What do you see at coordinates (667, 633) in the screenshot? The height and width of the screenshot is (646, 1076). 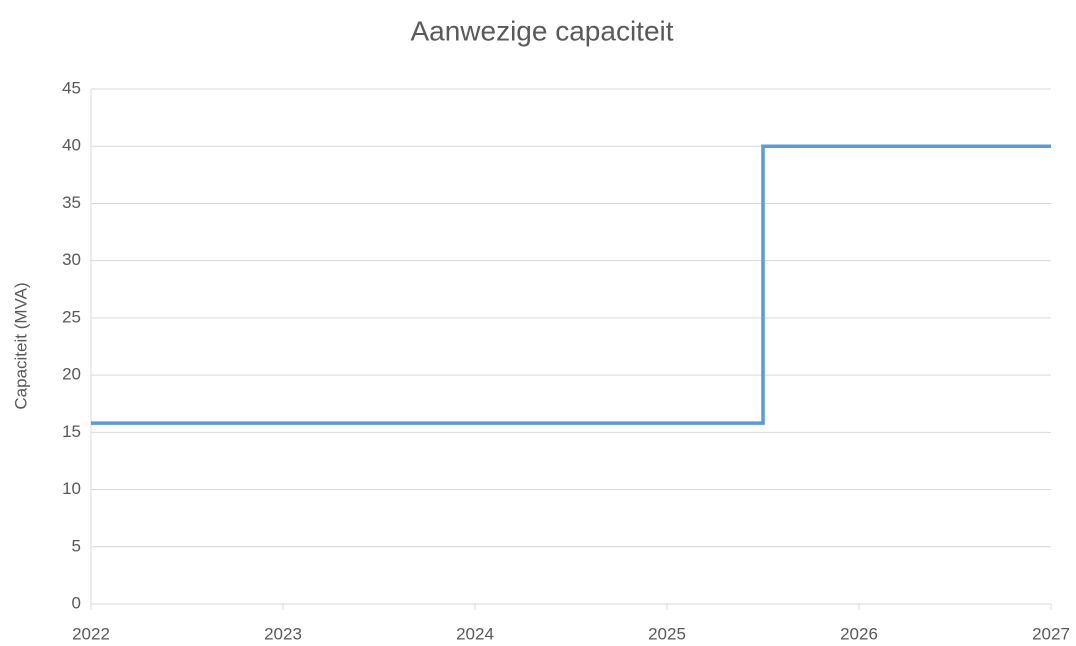 I see `x-tick-label: 2025` at bounding box center [667, 633].